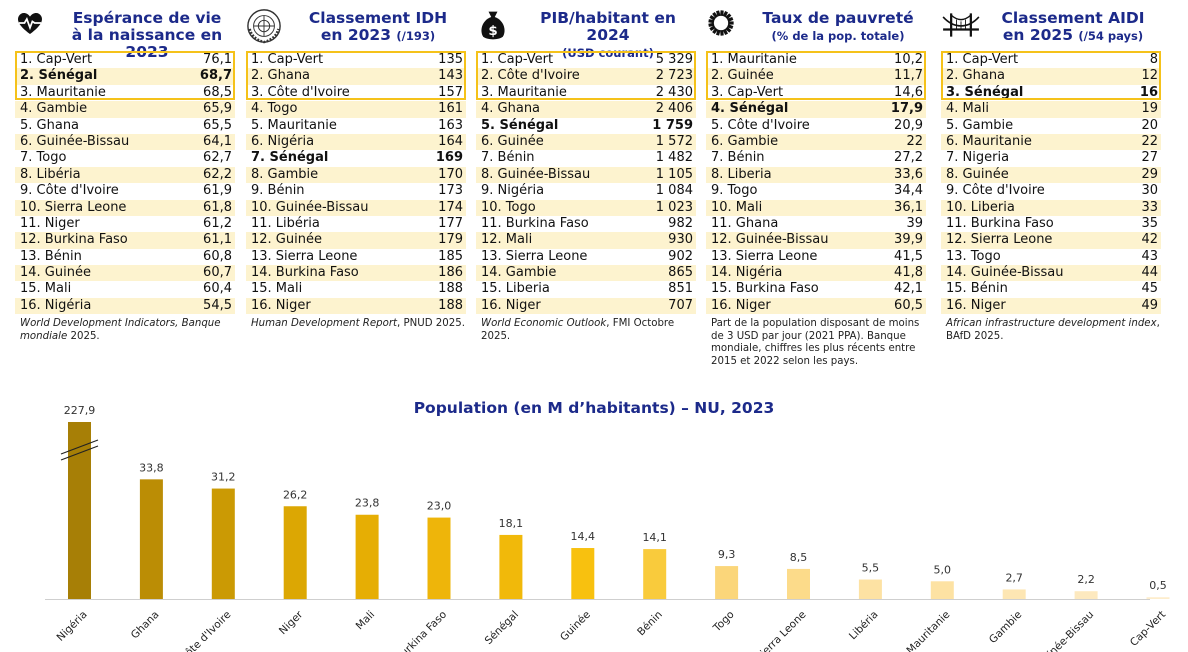  I want to click on value-label: 14,4, so click(583, 536).